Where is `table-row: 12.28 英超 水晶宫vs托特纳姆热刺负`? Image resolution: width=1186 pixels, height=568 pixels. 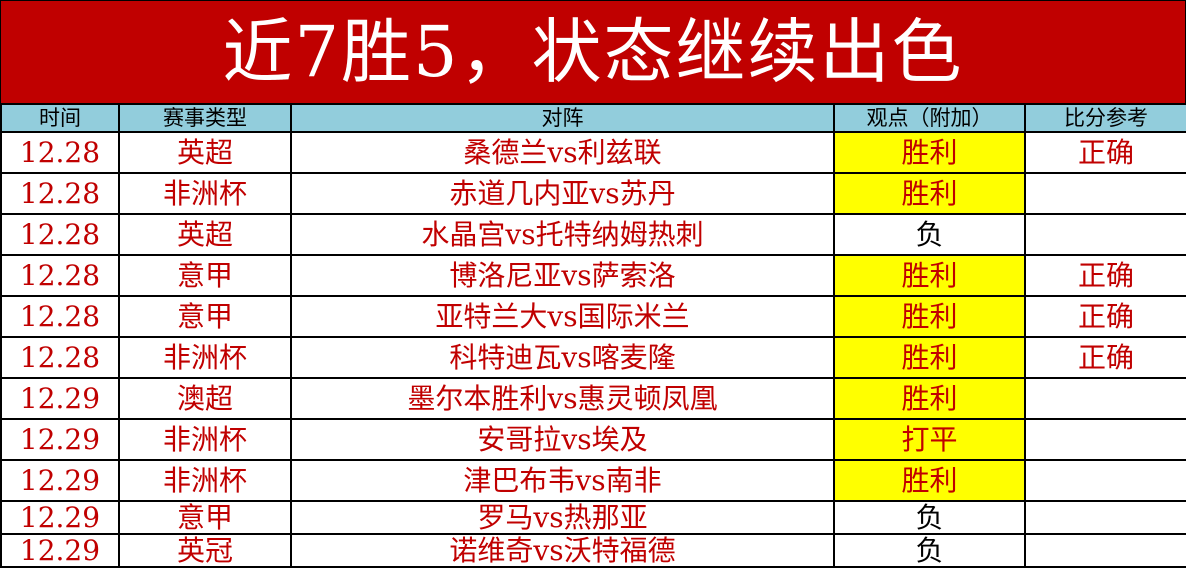
table-row: 12.28 英超 水晶宫vs托特纳姆热刺负 is located at coordinates (593, 234).